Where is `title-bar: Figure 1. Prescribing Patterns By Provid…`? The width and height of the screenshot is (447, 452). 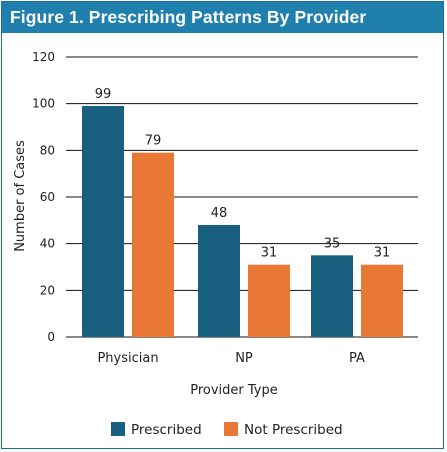 title-bar: Figure 1. Prescribing Patterns By Provid… is located at coordinates (222, 17).